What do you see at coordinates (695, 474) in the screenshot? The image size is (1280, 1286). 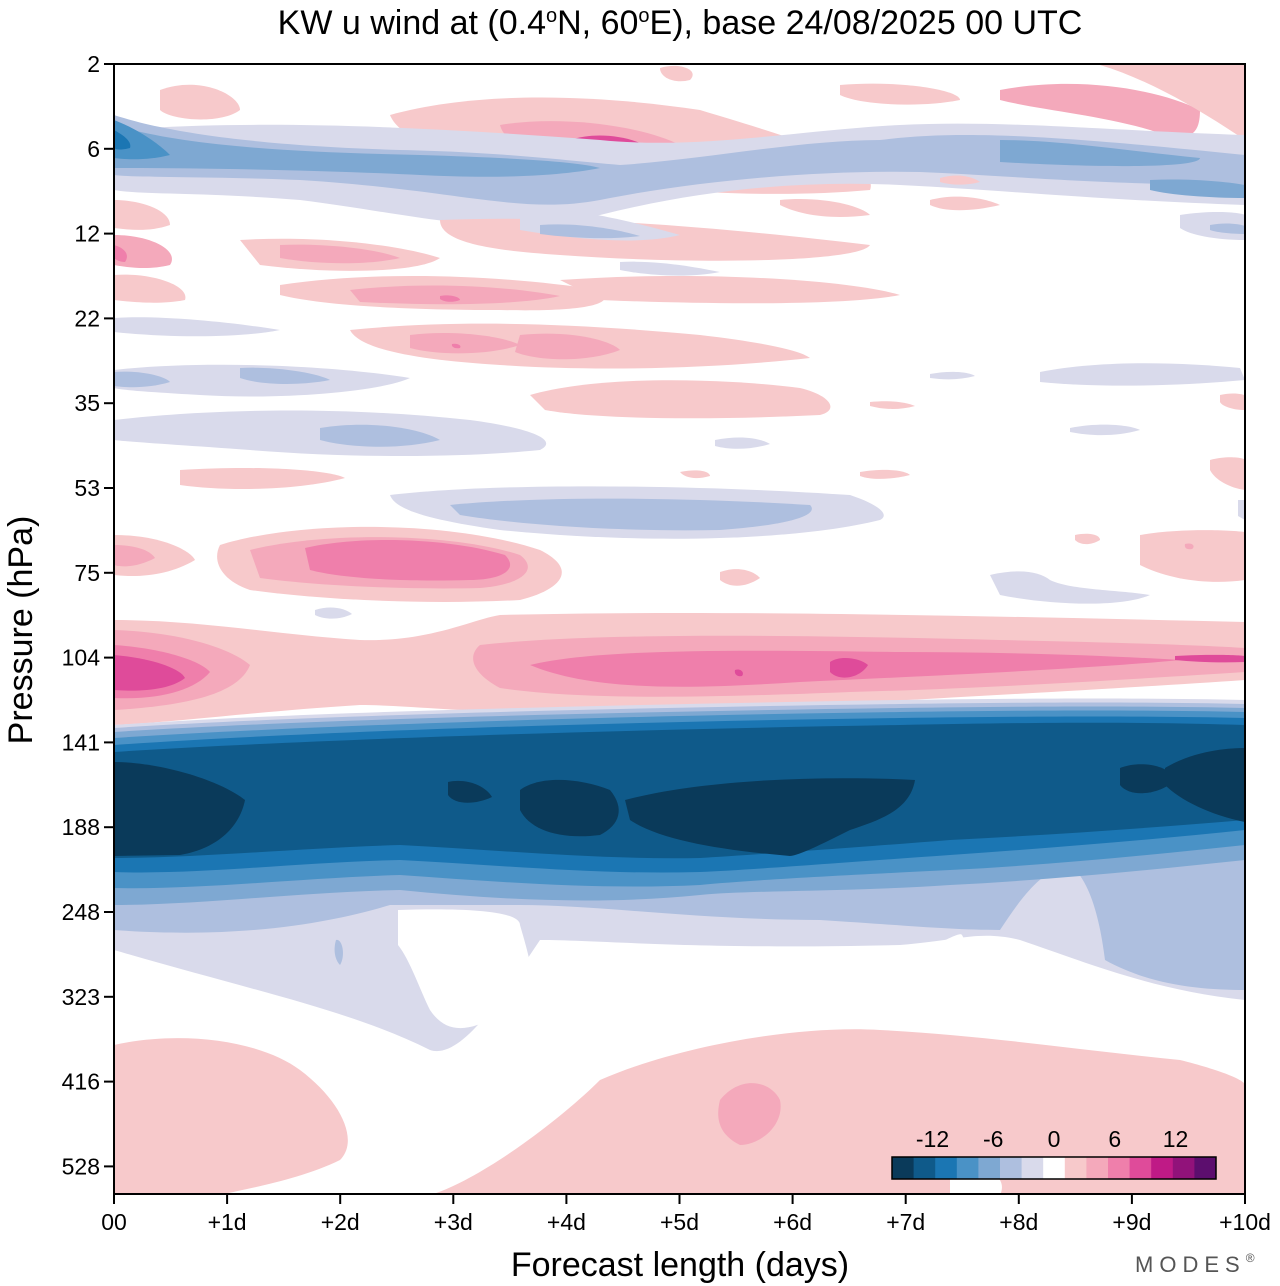 I see `contour-pink-48-b` at bounding box center [695, 474].